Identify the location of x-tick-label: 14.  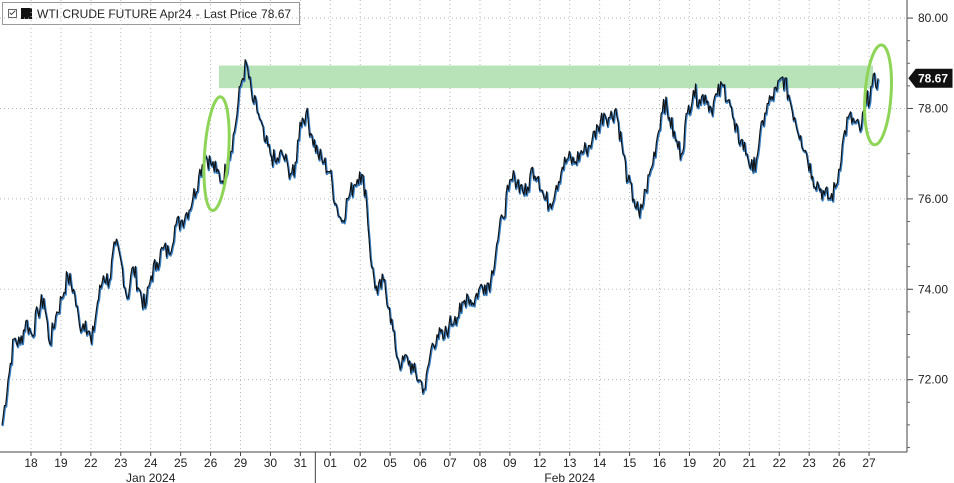
(600, 463).